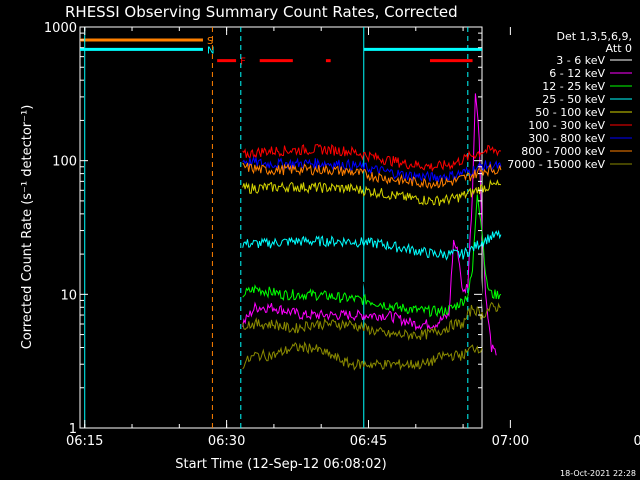 The image size is (640, 480). Describe the element at coordinates (563, 151) in the screenshot. I see `legend-label: 800 - 7000 keV` at that location.